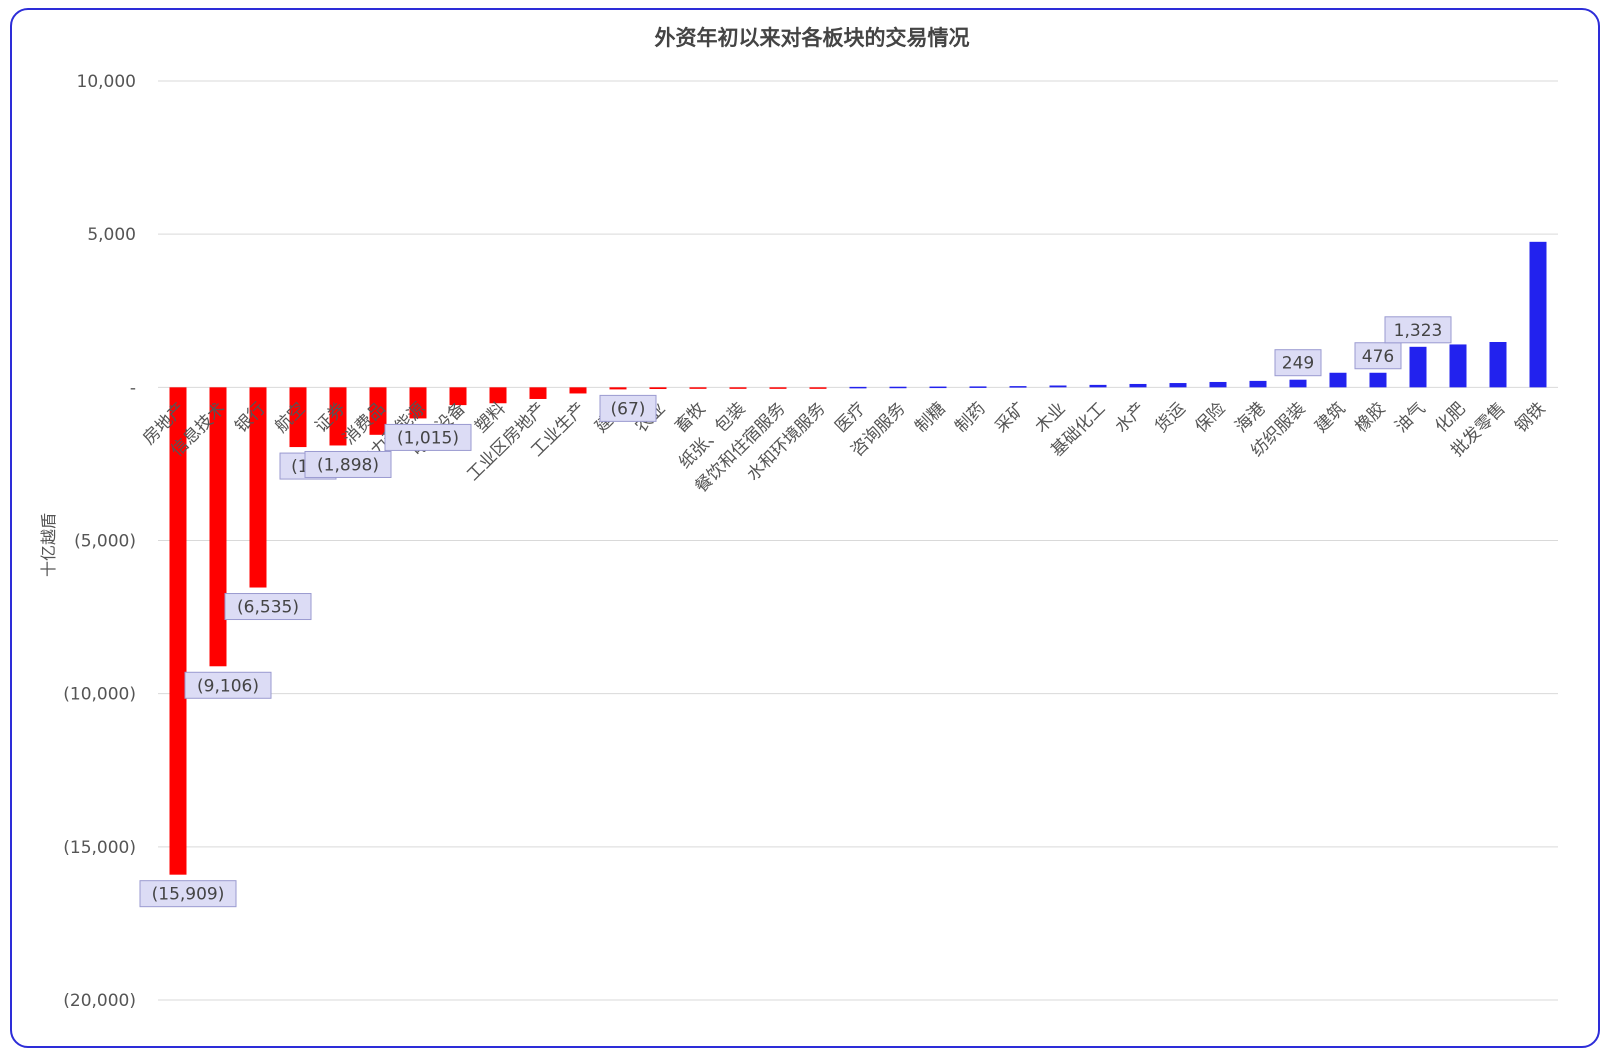  I want to click on data-label: (15,909), so click(188, 895).